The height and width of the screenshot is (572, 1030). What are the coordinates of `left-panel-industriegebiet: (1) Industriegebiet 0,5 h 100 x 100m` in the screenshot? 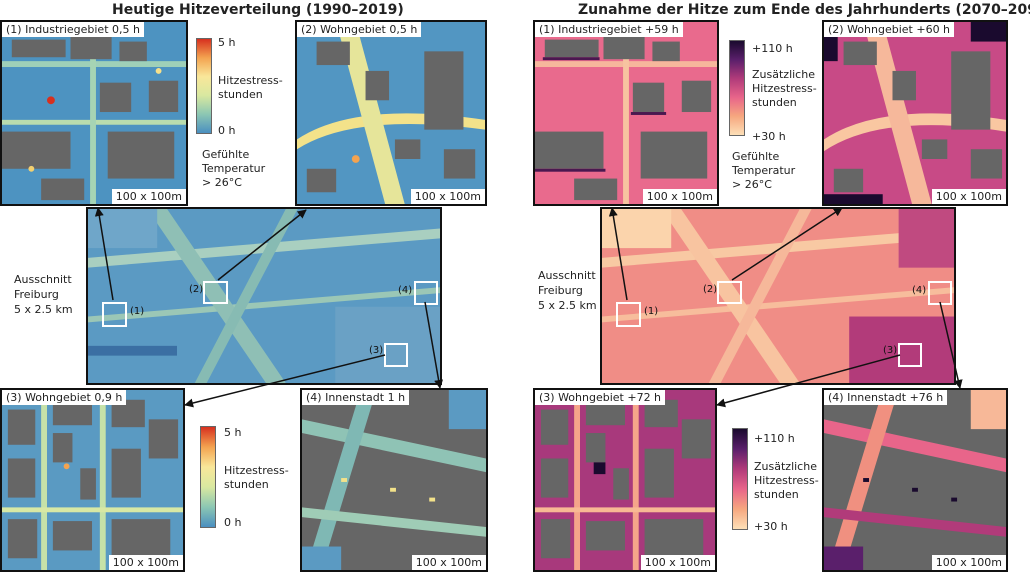 It's located at (94, 113).